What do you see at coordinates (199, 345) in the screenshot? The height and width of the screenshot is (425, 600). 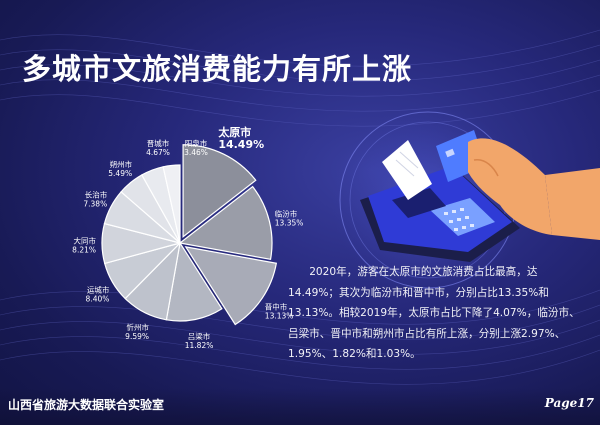 I see `slice-value-label-3: 11.82%` at bounding box center [199, 345].